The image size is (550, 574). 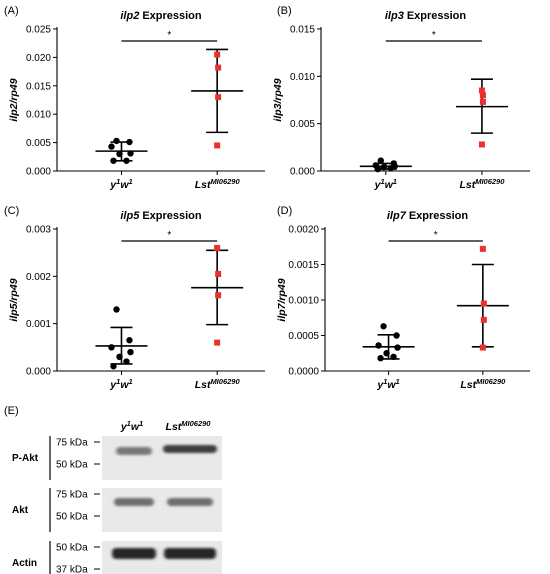 I want to click on chart-title: ilp5 Expression, so click(x=161, y=216).